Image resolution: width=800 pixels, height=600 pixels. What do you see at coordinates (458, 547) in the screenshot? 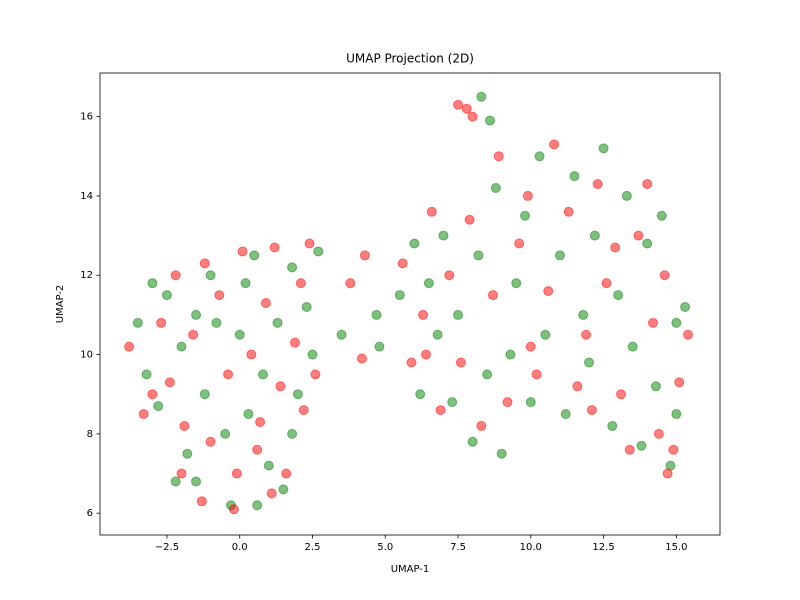
I see `x-tick-label: 7.5` at bounding box center [458, 547].